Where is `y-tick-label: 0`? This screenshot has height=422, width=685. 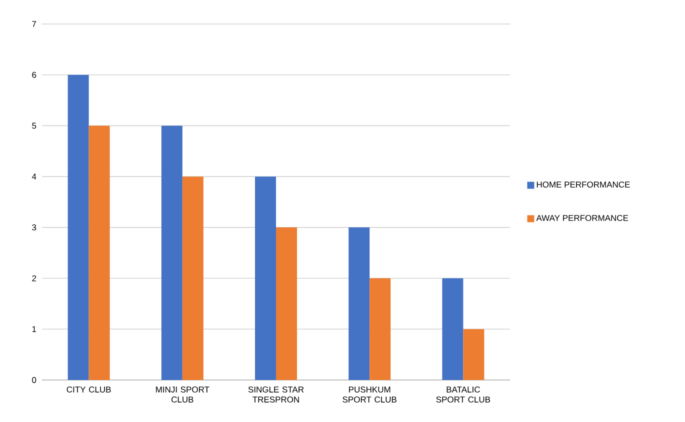
y-tick-label: 0 is located at coordinates (34, 379).